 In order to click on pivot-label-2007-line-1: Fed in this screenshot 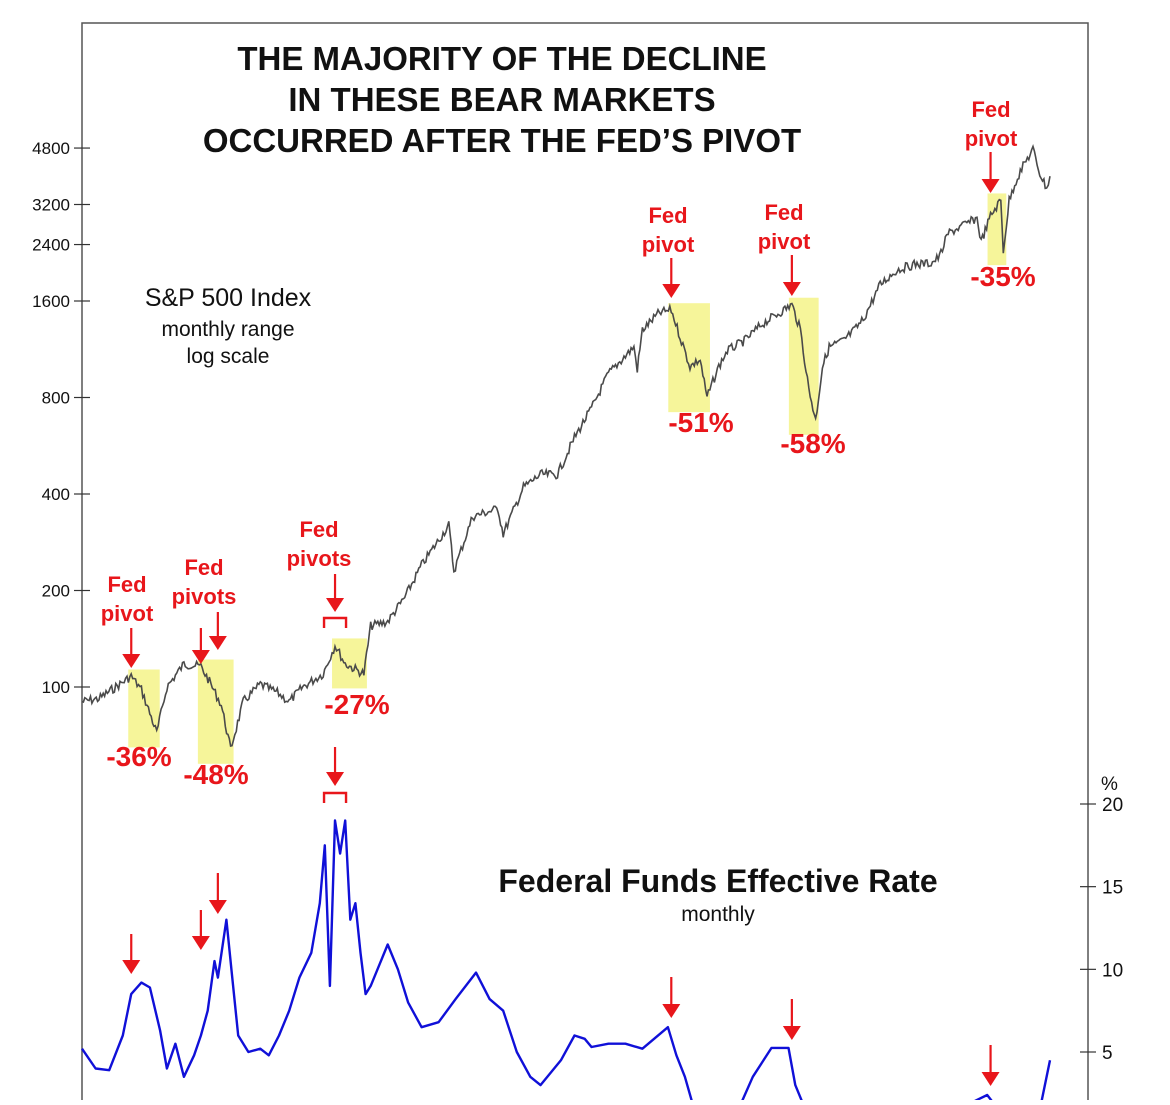, I will do `click(783, 212)`.